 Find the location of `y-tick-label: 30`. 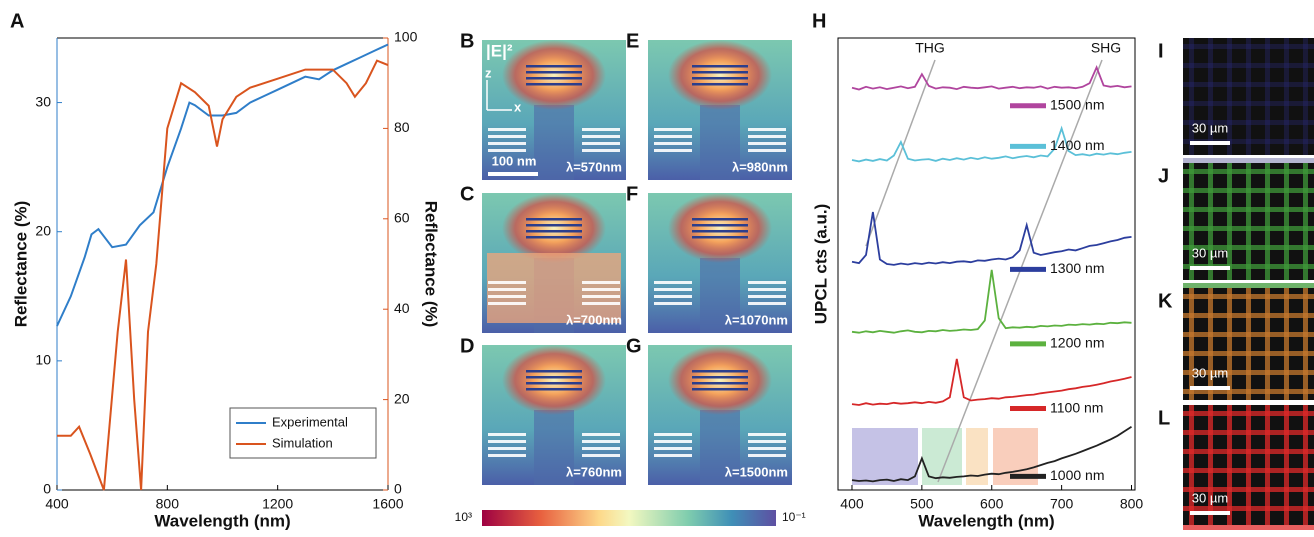

y-tick-label: 30 is located at coordinates (43, 101).